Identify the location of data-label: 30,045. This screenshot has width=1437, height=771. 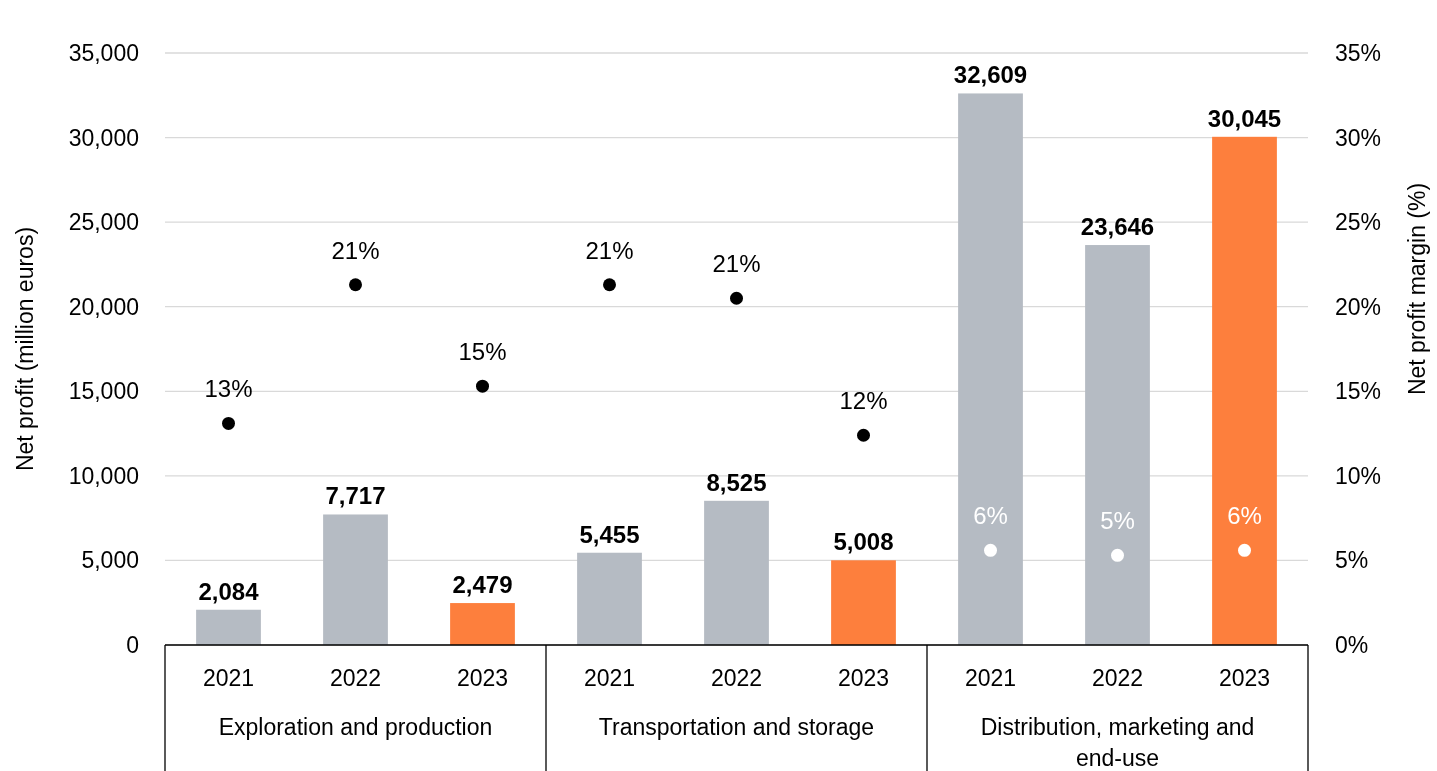
(1244, 118).